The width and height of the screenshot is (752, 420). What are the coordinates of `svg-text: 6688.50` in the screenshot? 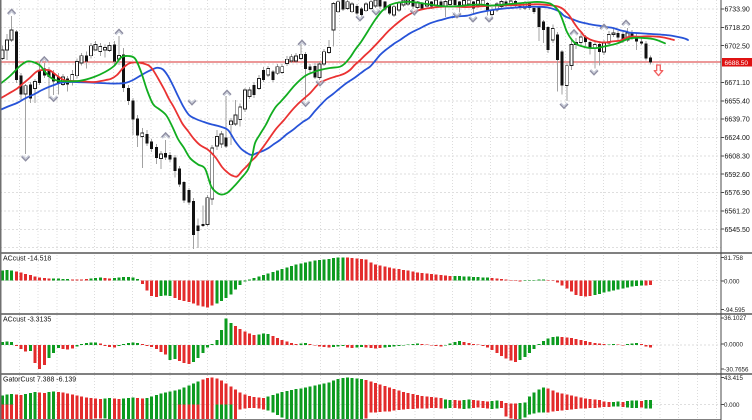 It's located at (737, 63).